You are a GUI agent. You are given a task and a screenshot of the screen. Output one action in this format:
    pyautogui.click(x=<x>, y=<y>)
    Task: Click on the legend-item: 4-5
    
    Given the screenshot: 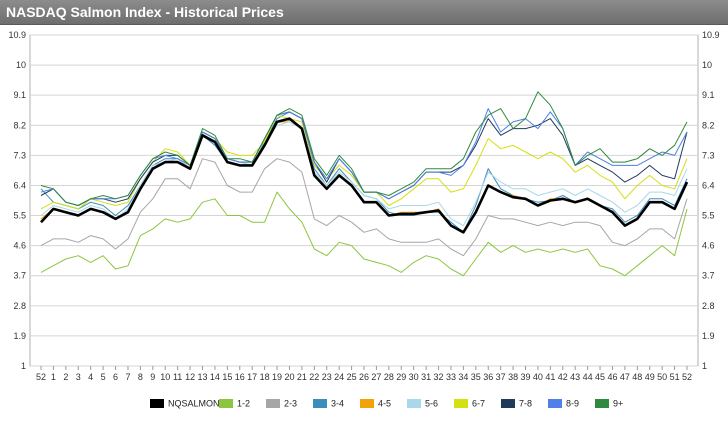 What is the action you would take?
    pyautogui.click(x=375, y=406)
    